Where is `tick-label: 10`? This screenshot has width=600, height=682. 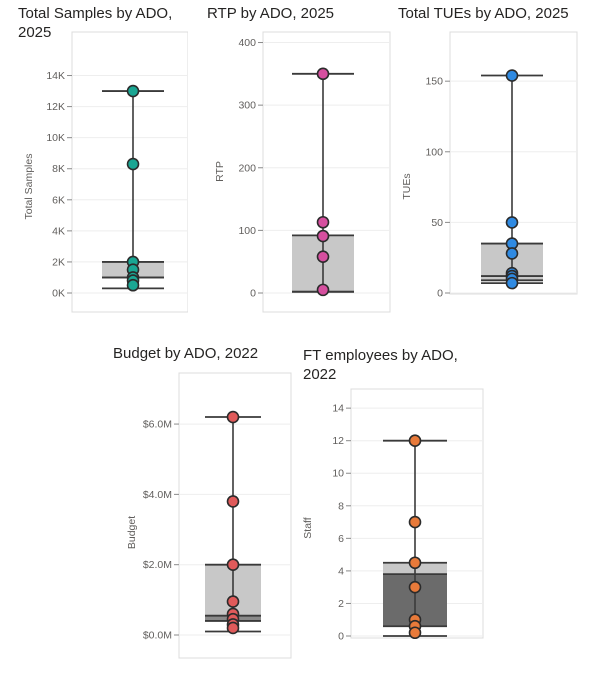
tick-label: 10 is located at coordinates (338, 474).